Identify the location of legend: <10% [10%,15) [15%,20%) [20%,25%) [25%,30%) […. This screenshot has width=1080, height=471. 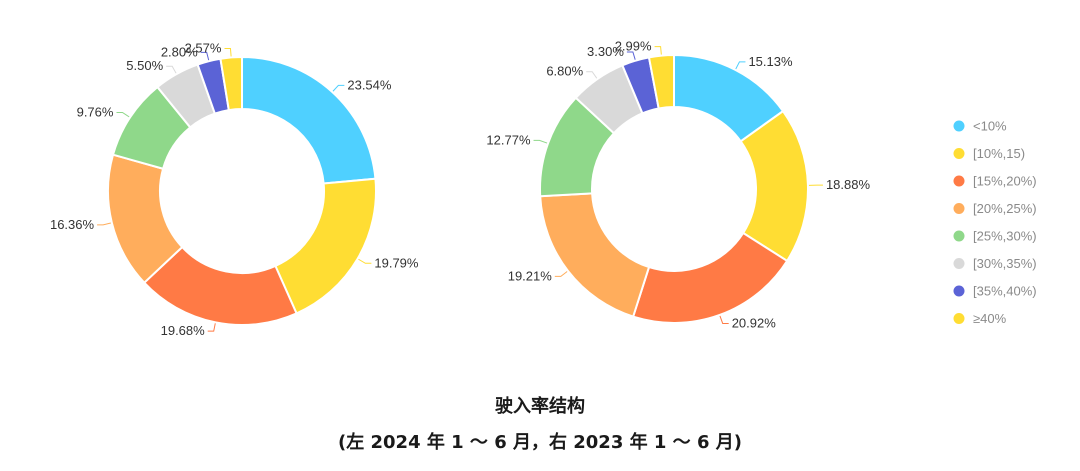
(995, 222).